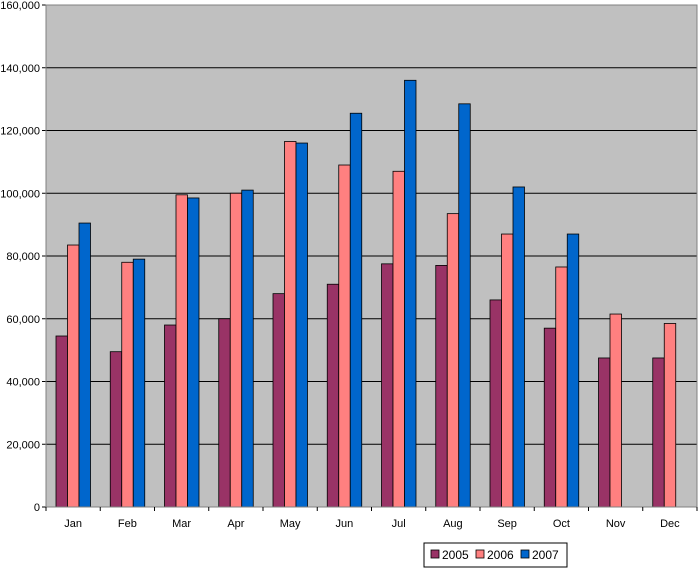 Image resolution: width=699 pixels, height=569 pixels. I want to click on y-tick-label: 120,000, so click(20, 132).